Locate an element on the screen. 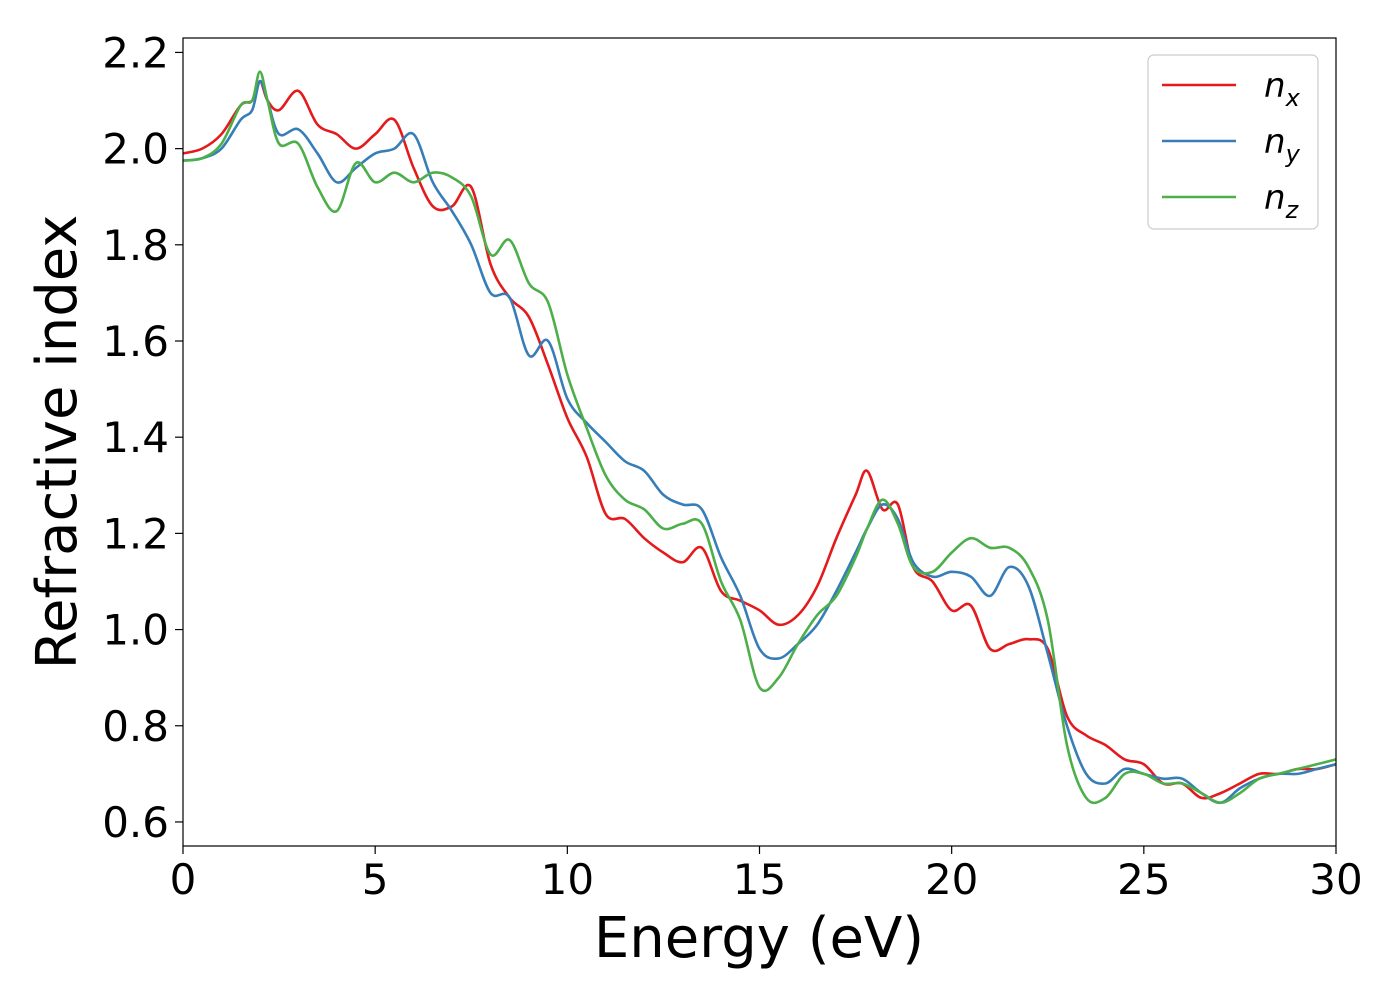 The image size is (1400, 1000). y-axis-title: Refractive index is located at coordinates (57, 442).